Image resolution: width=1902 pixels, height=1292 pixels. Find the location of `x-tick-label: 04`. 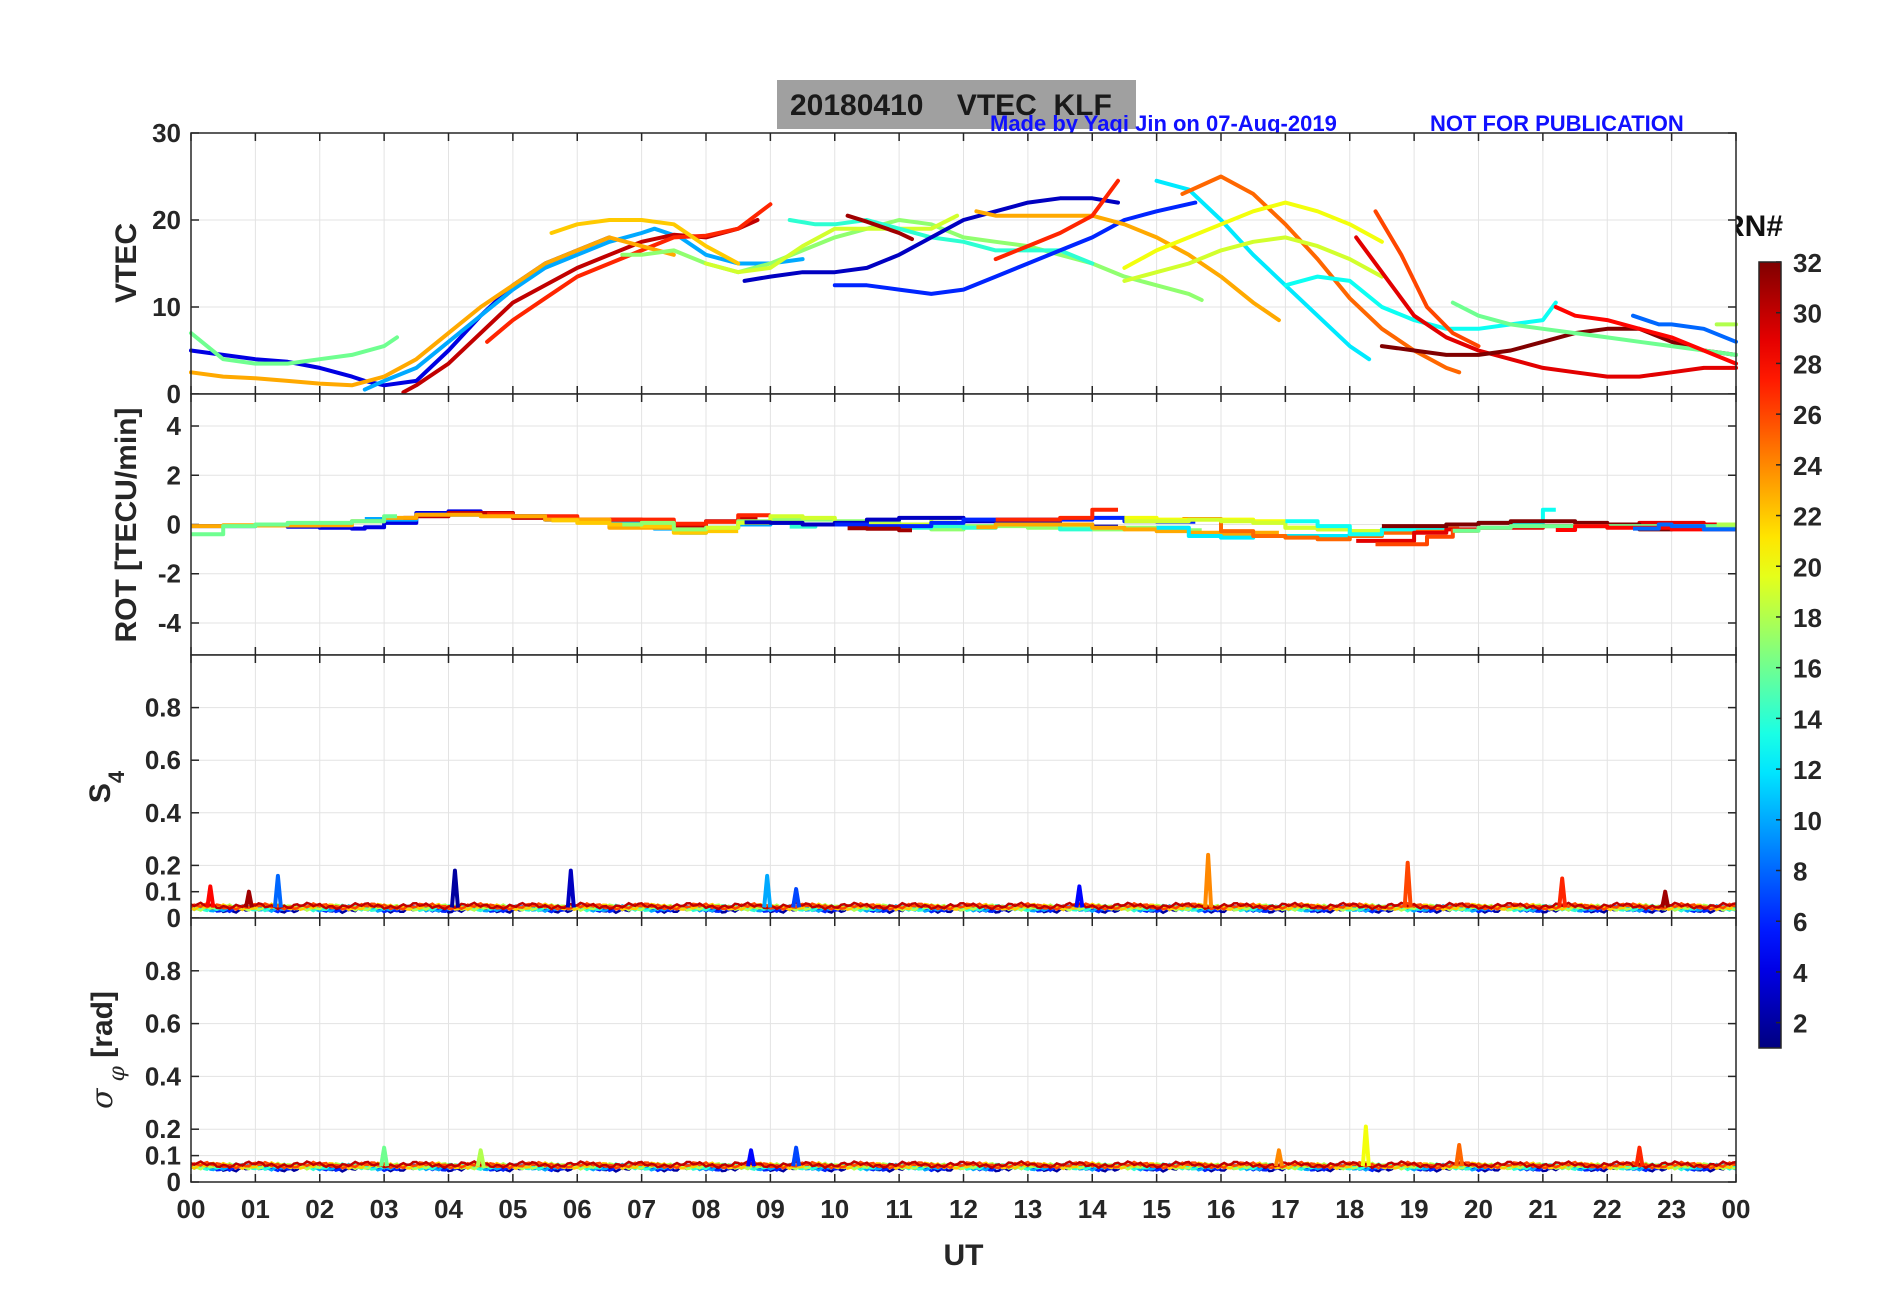

x-tick-label: 04 is located at coordinates (448, 1209).